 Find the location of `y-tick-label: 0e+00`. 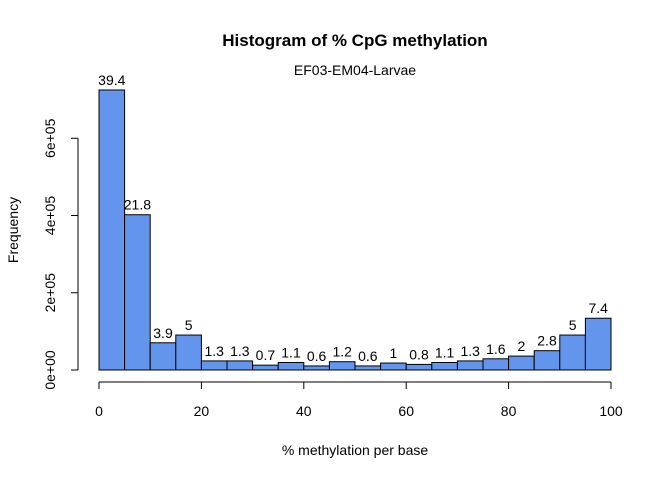

y-tick-label: 0e+00 is located at coordinates (50, 370).